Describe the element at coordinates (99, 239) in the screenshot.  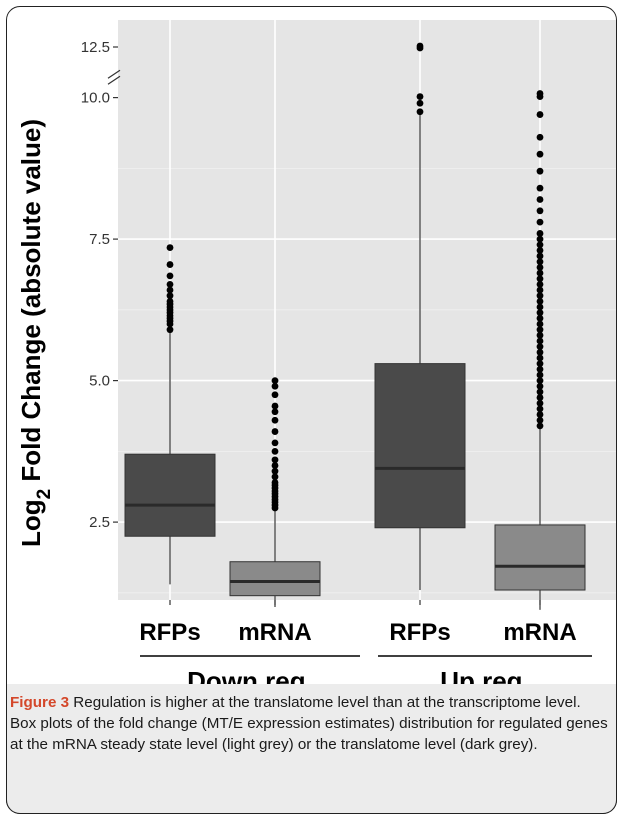
I see `y-tick-label: 7.5` at that location.